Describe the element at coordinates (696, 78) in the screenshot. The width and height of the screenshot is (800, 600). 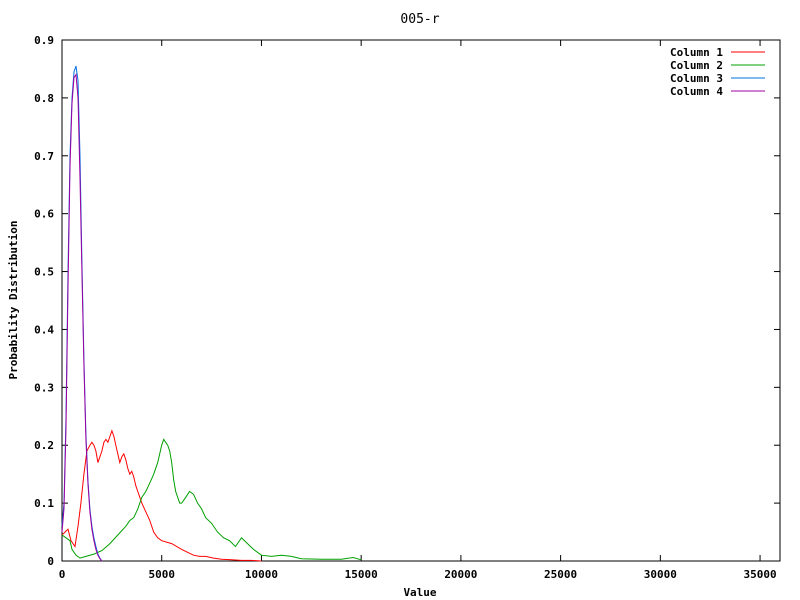
I see `legend-label-column-3: Column 3` at that location.